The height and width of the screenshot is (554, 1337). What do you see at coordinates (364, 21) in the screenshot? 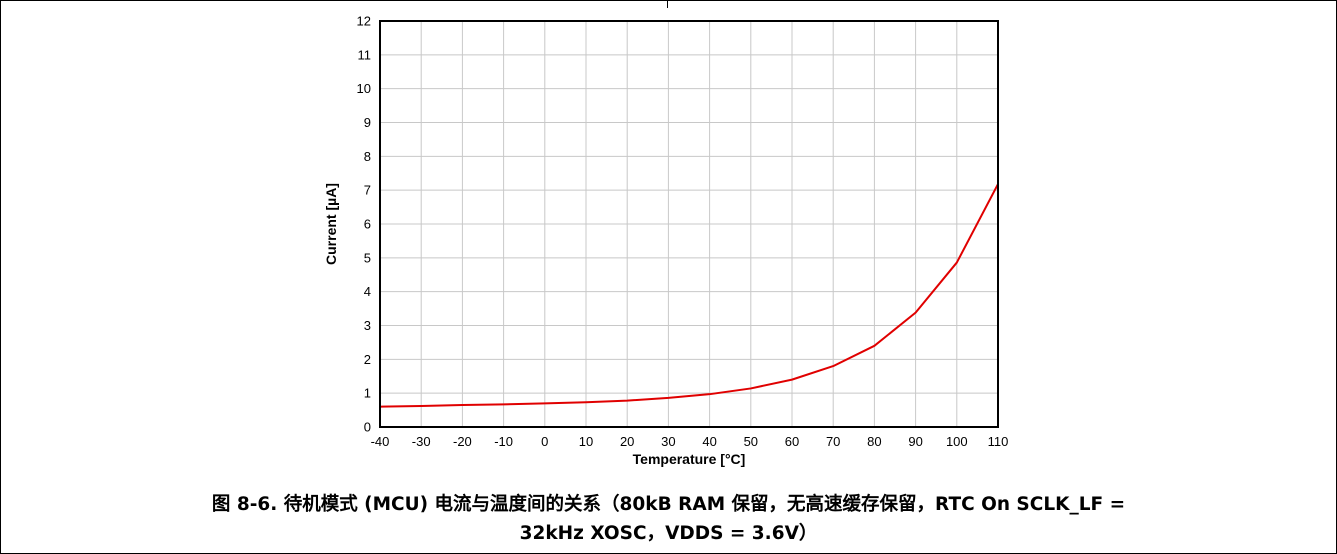
I see `y-tick-label: 12` at bounding box center [364, 21].